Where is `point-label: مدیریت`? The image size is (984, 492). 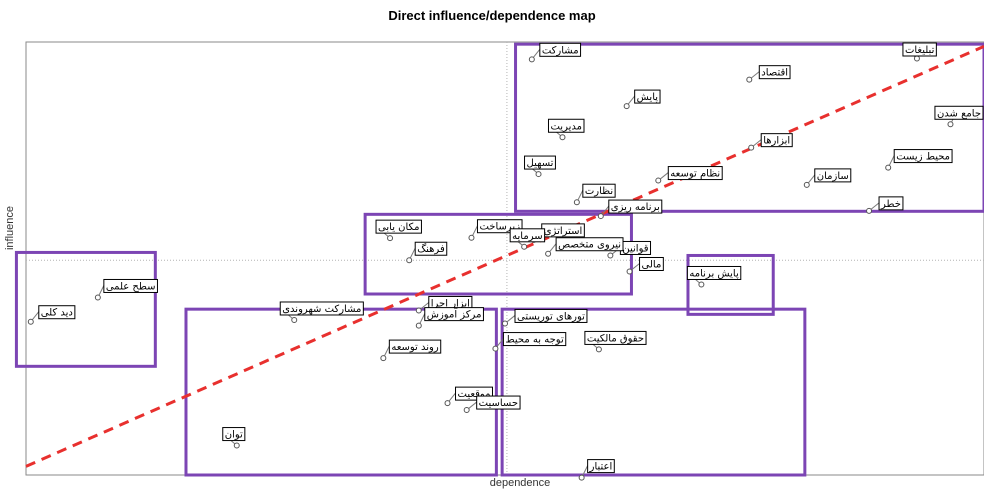 point-label: مدیریت is located at coordinates (566, 126).